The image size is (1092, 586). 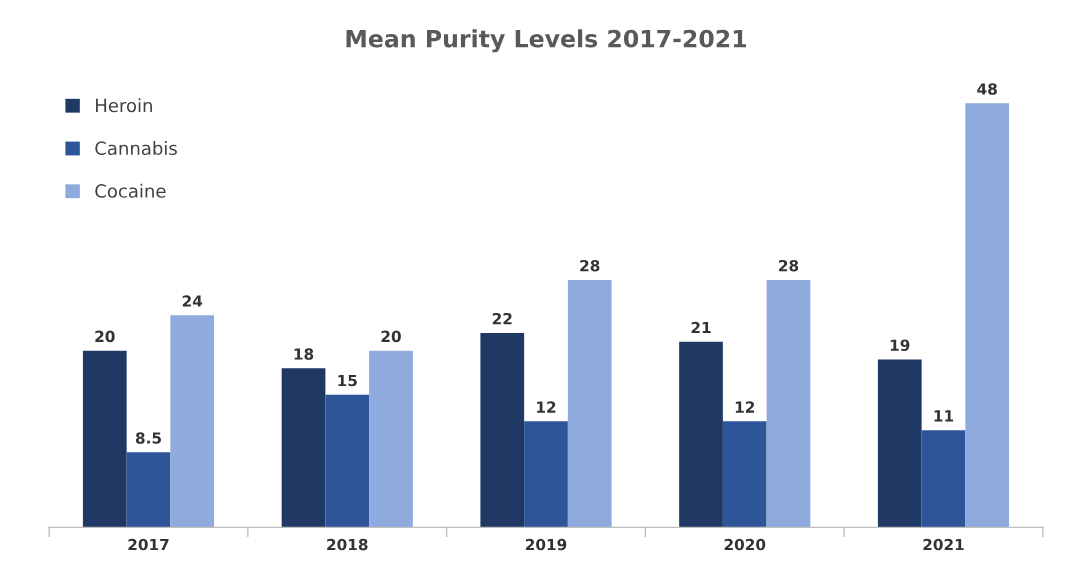 What do you see at coordinates (900, 345) in the screenshot?
I see `data-label: 19` at bounding box center [900, 345].